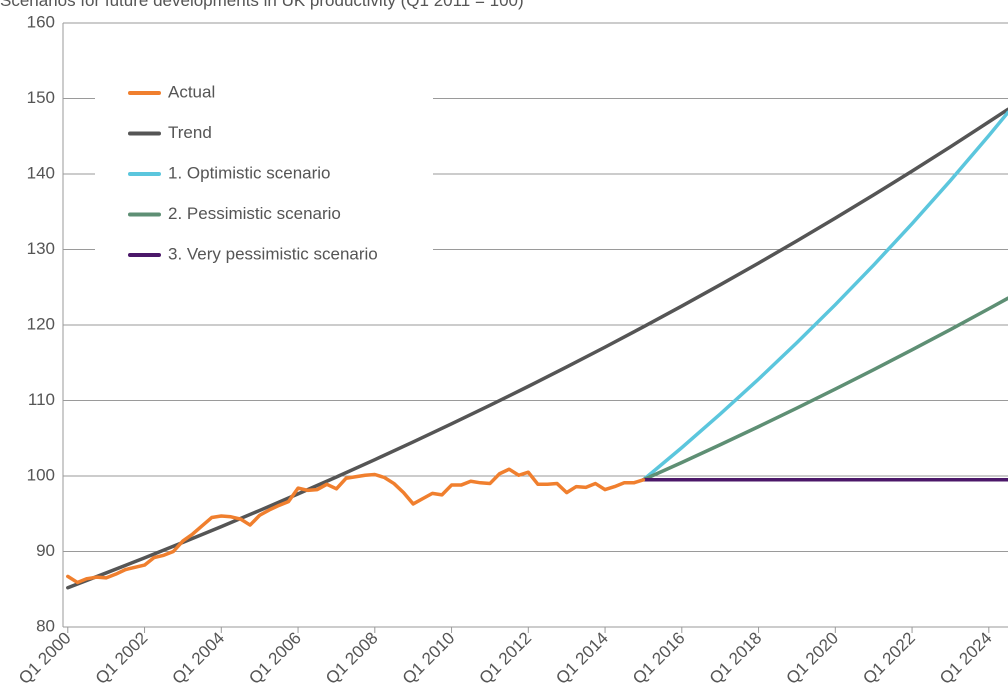 This screenshot has height=696, width=1008. What do you see at coordinates (813, 658) in the screenshot?
I see `x-tick-label: Q1 2020` at bounding box center [813, 658].